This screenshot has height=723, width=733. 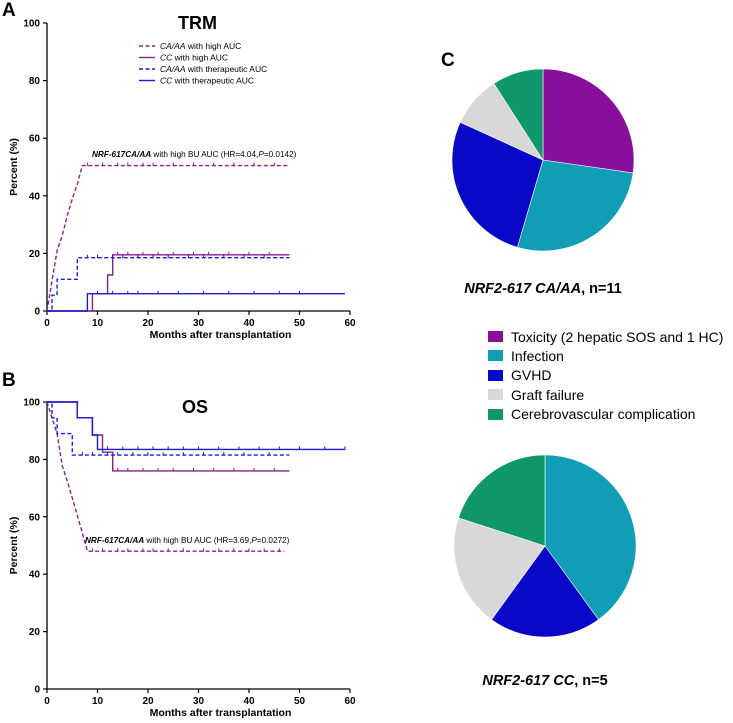 What do you see at coordinates (213, 69) in the screenshot?
I see `legend-entry: CA/AA with therapeutic AUC` at bounding box center [213, 69].